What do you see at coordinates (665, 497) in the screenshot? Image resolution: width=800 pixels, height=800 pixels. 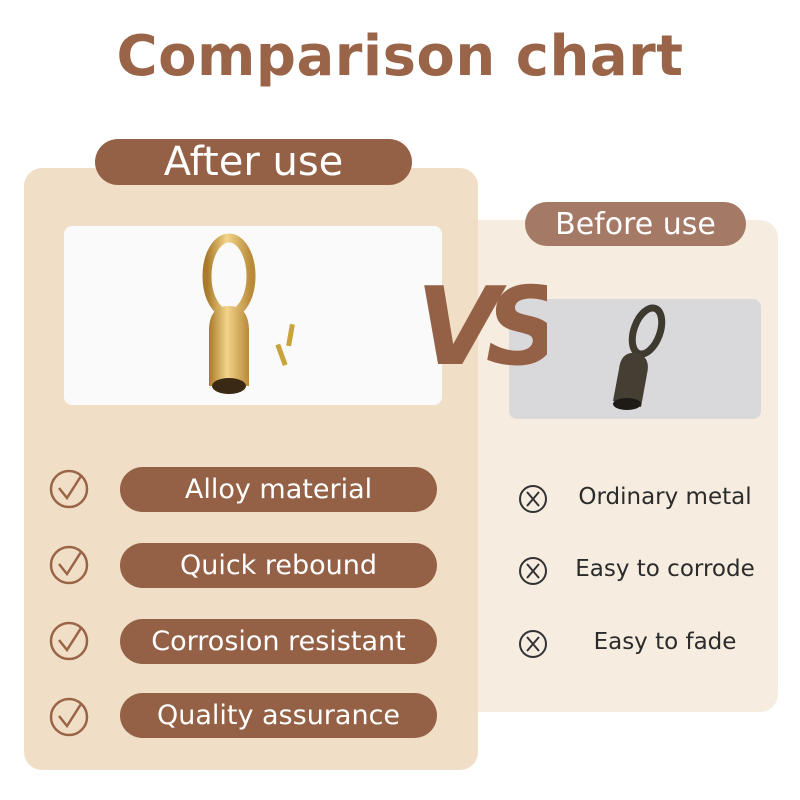 I see `drawback-text: Ordinary metal` at bounding box center [665, 497].